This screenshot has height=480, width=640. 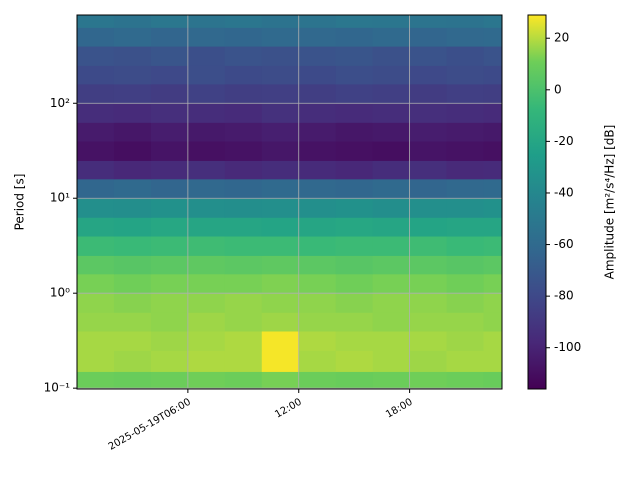 I want to click on colorbar-tick-label: -20, so click(x=564, y=141).